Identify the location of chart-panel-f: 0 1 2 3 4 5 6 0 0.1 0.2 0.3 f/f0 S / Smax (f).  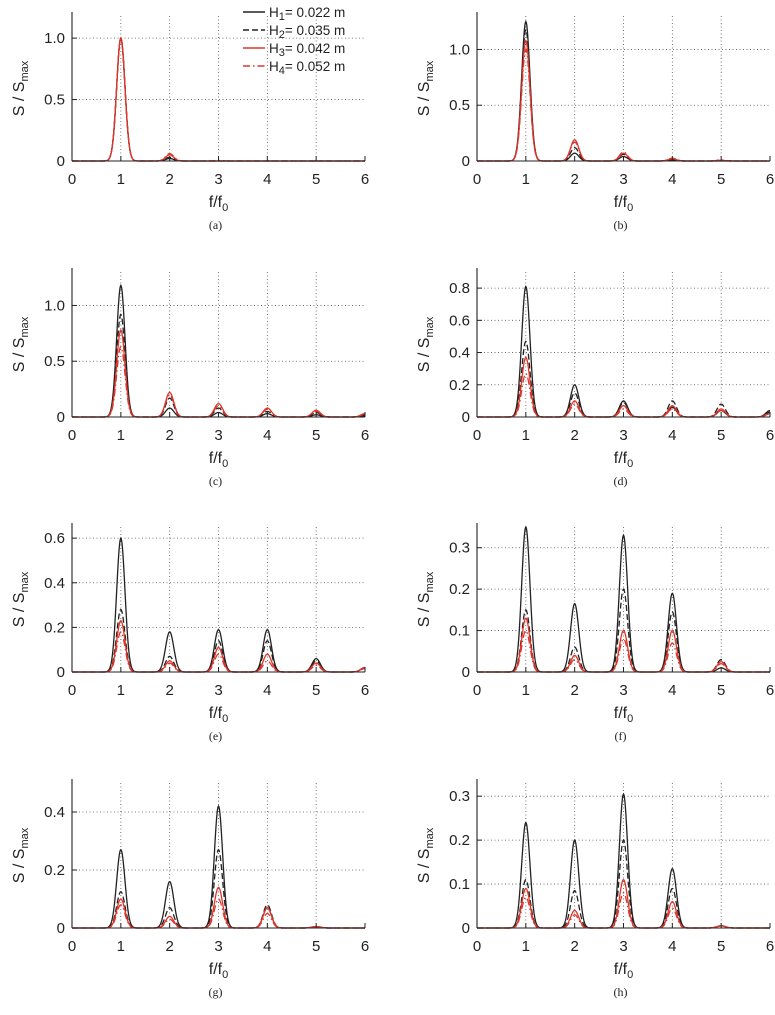
(595, 633).